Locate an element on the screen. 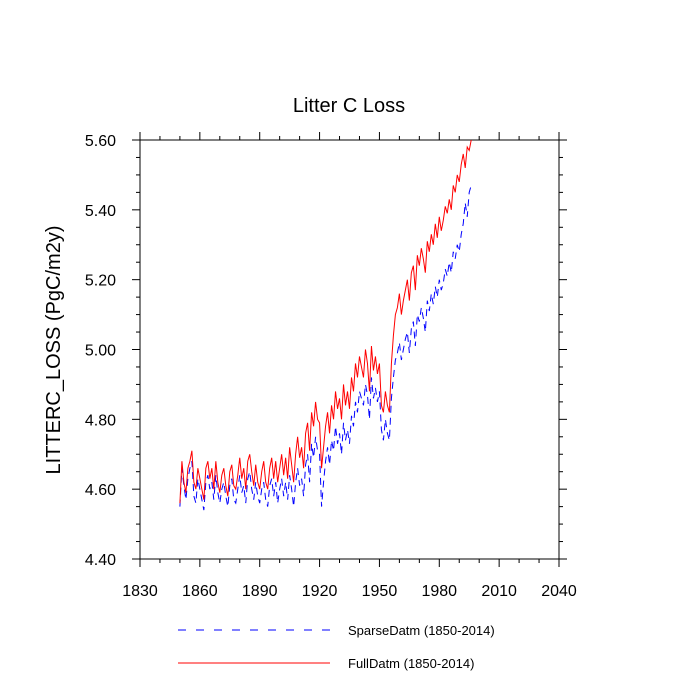 Image resolution: width=700 pixels, height=700 pixels. x-tick-label: 1830 is located at coordinates (140, 591).